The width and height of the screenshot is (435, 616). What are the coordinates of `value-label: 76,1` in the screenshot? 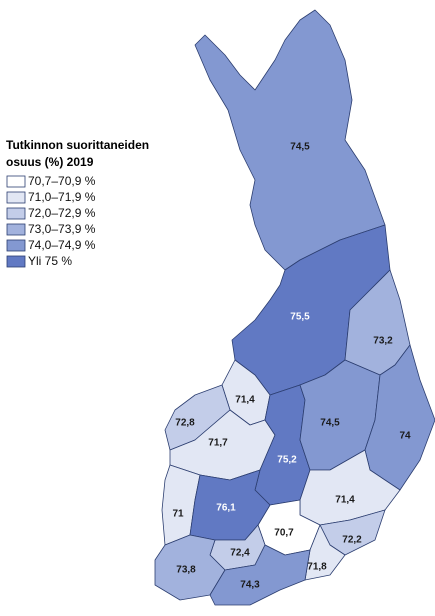 It's located at (226, 508).